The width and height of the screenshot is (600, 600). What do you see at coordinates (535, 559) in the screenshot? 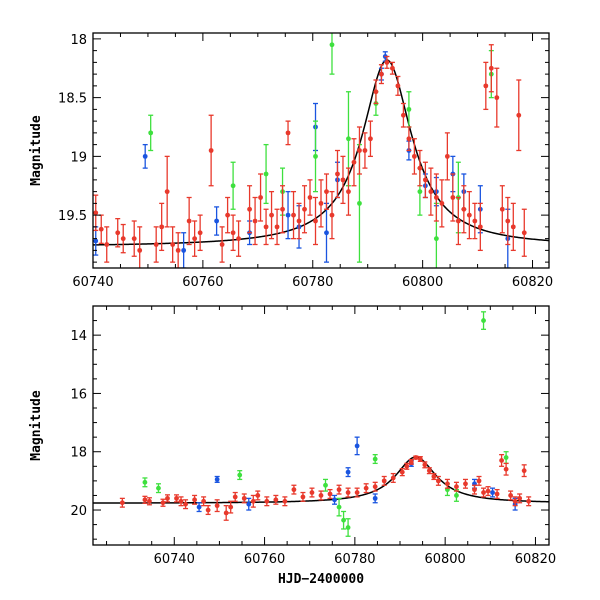
I see `x-tick-label: 60820` at bounding box center [535, 559].